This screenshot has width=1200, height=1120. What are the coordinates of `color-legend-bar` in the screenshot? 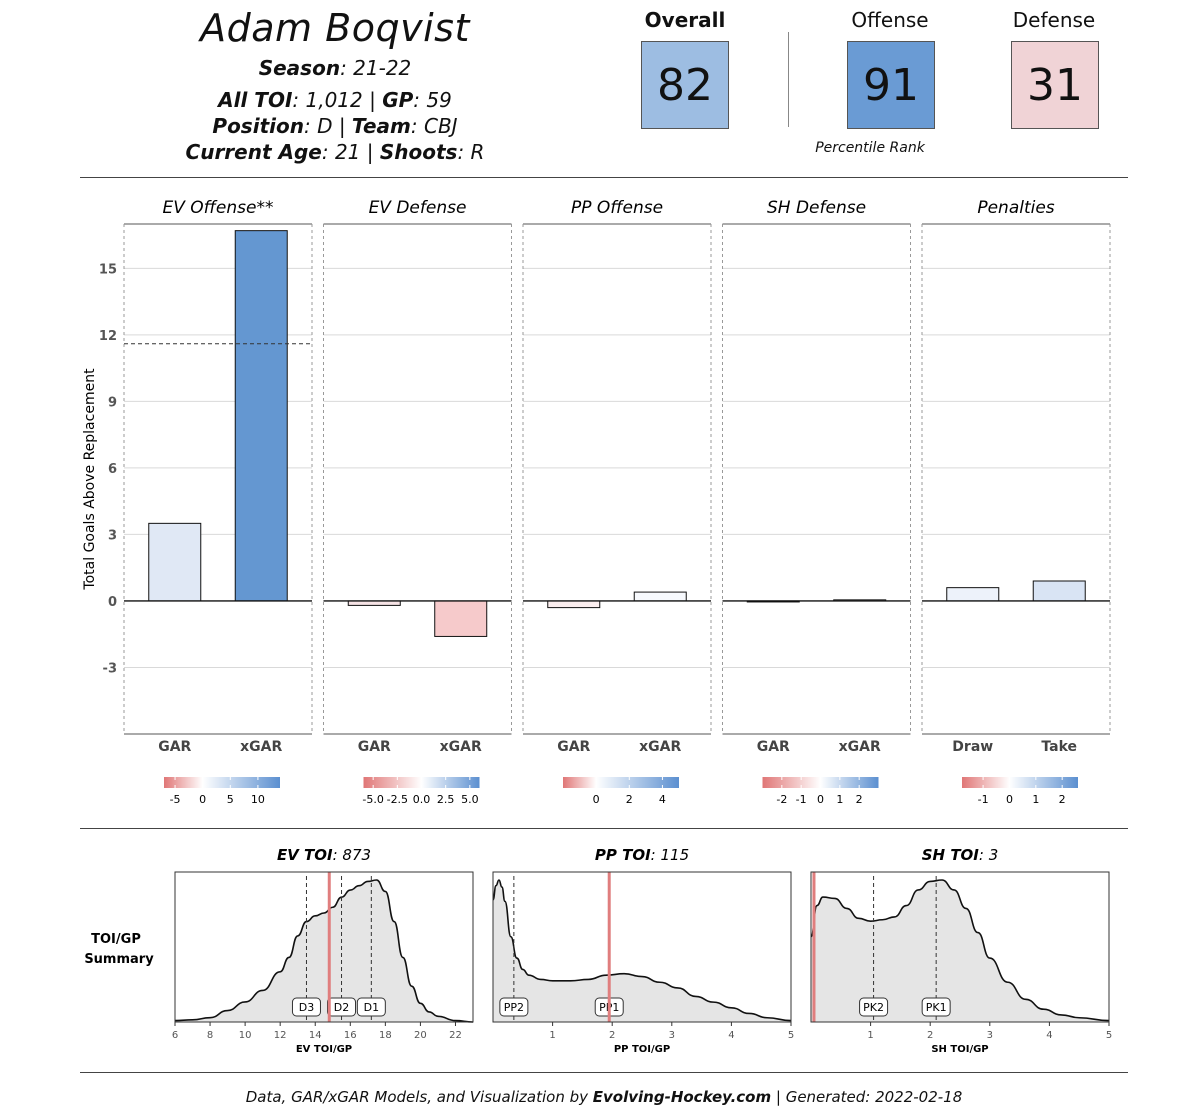 It's located at (820, 782).